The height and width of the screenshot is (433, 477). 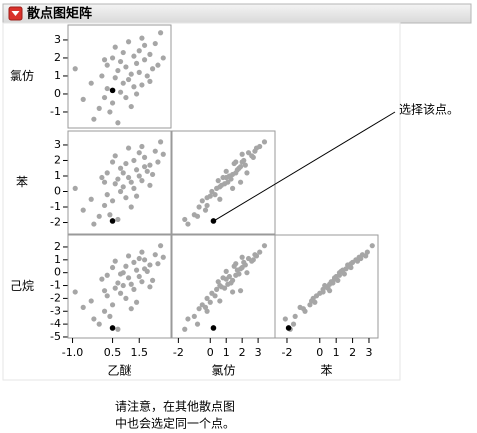 I want to click on annotation: 选择该点。, so click(x=429, y=110).